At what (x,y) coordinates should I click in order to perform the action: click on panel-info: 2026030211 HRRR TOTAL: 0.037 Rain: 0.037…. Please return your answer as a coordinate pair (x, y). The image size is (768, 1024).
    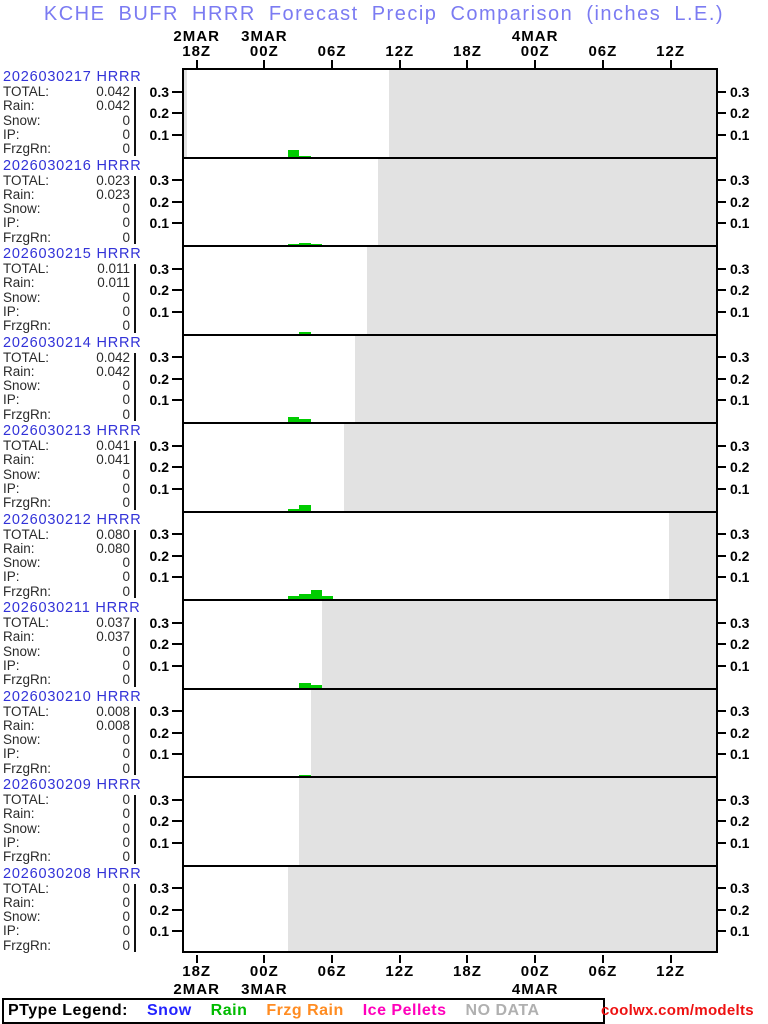
    Looking at the image, I should click on (91, 643).